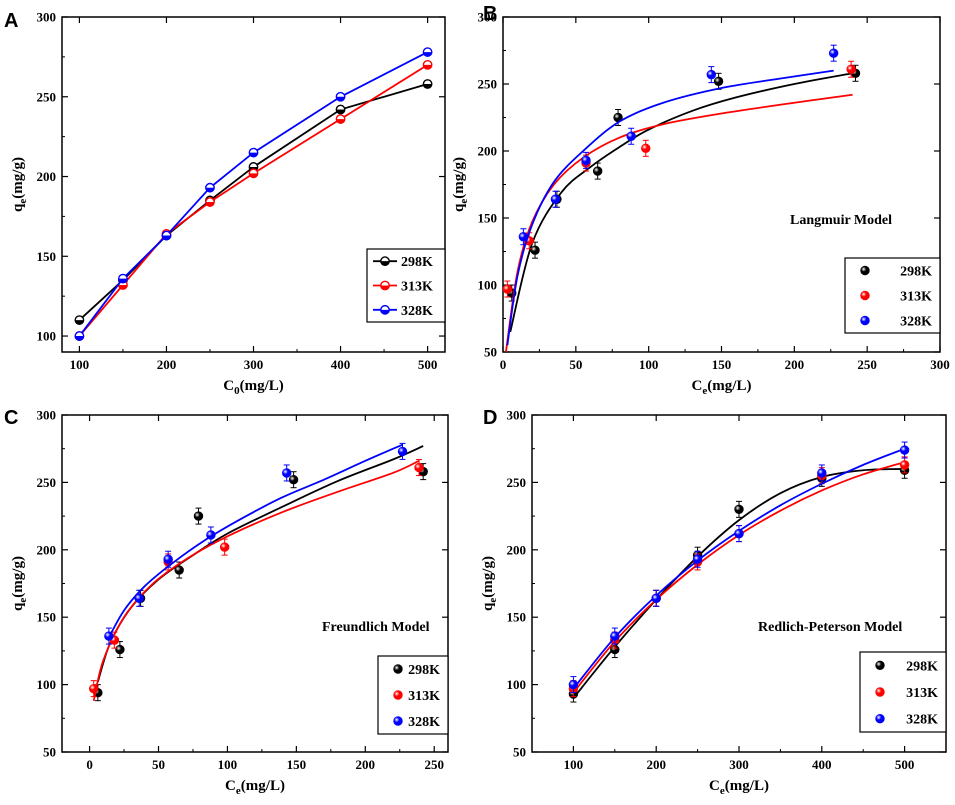  Describe the element at coordinates (841, 220) in the screenshot. I see `model-annotation: Langmuir Model` at that location.